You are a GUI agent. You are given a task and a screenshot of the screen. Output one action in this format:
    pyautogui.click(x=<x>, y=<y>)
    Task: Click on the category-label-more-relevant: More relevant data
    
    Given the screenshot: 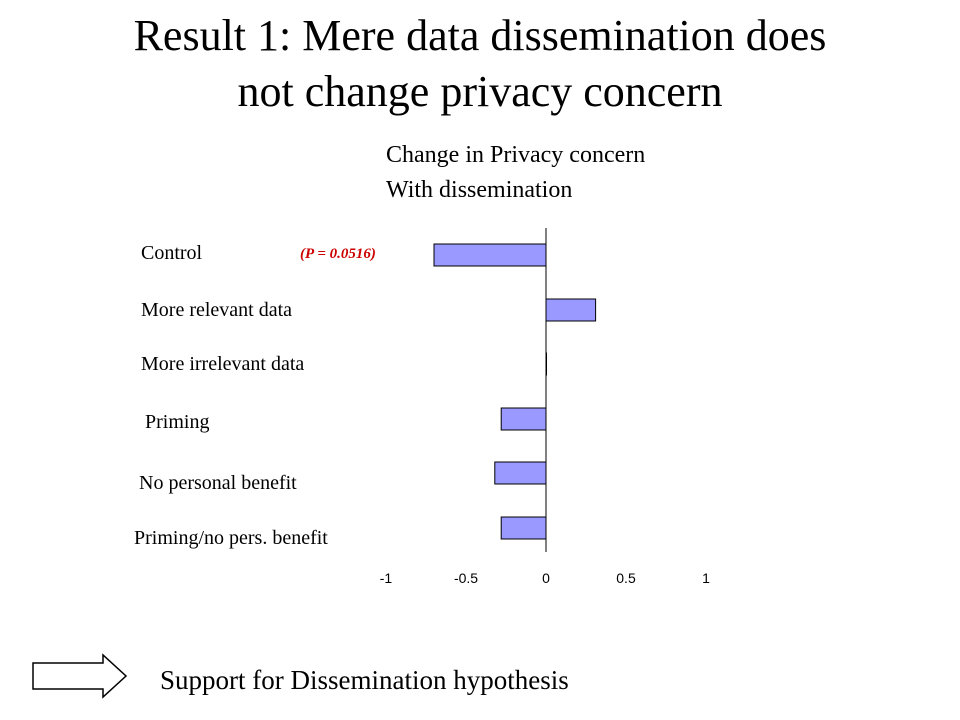 What is the action you would take?
    pyautogui.click(x=217, y=310)
    